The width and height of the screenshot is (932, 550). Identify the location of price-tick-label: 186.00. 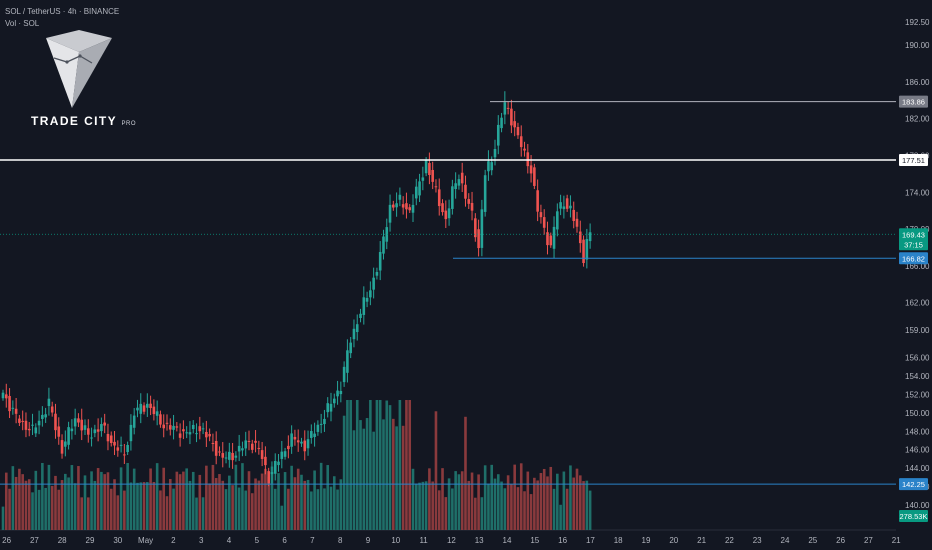
(917, 82).